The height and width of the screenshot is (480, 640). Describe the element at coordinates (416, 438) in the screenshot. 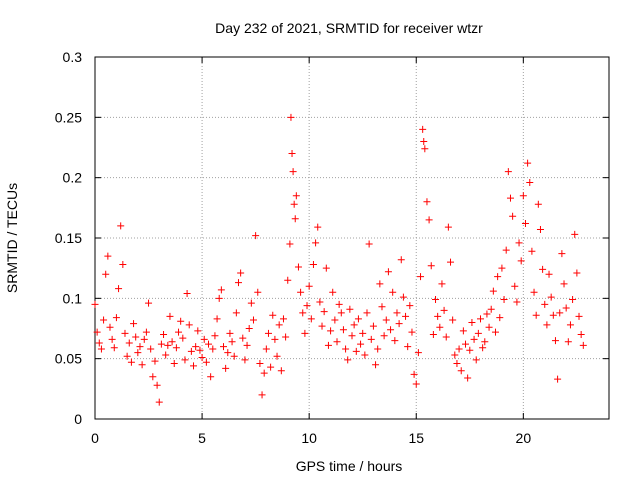

I see `x-tick-label: 15` at that location.